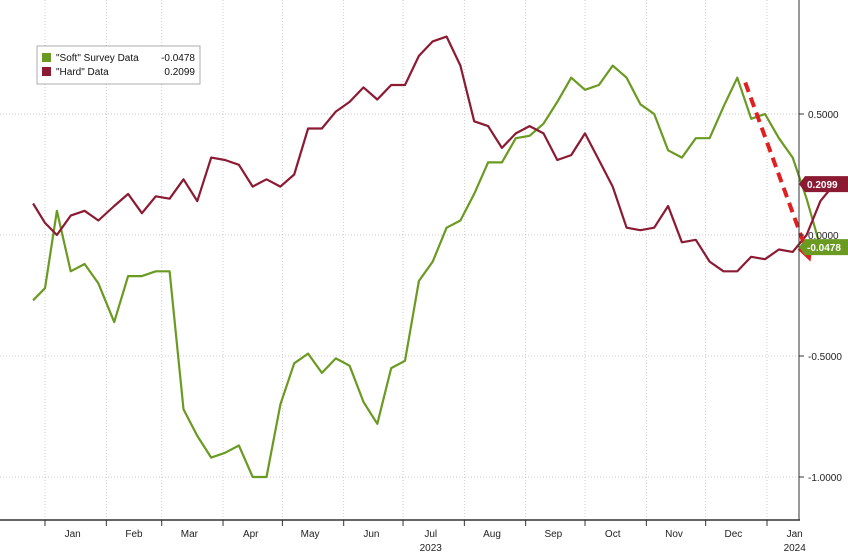 Image resolution: width=848 pixels, height=556 pixels. Describe the element at coordinates (492, 534) in the screenshot. I see `x-tick-label: Aug` at that location.